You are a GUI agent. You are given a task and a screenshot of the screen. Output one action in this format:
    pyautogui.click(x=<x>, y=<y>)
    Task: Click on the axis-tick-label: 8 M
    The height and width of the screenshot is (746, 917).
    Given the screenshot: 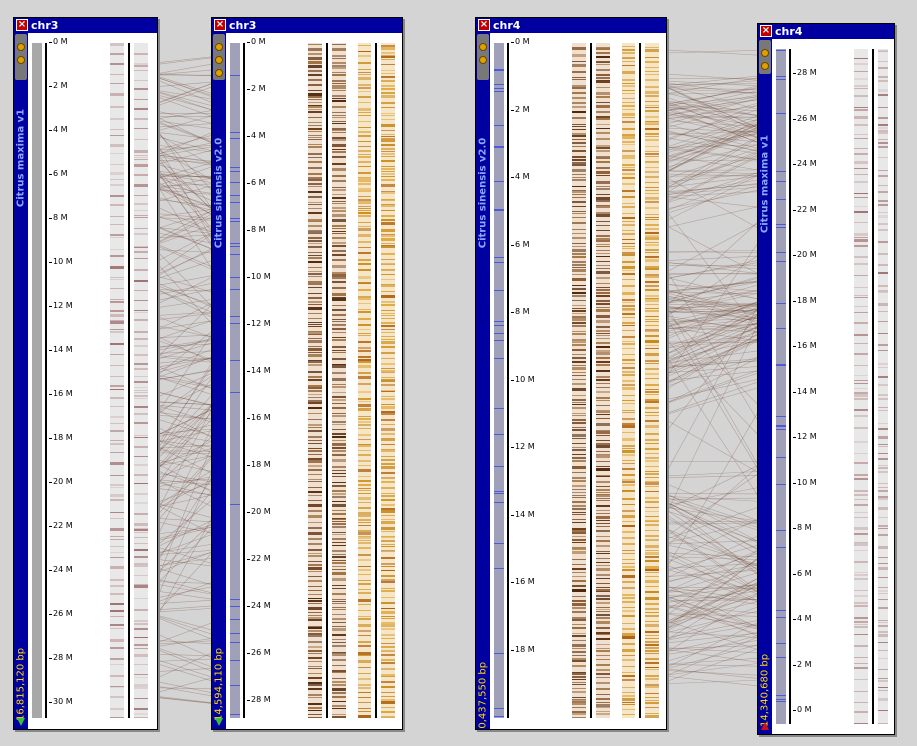 What is the action you would take?
    pyautogui.click(x=520, y=311)
    